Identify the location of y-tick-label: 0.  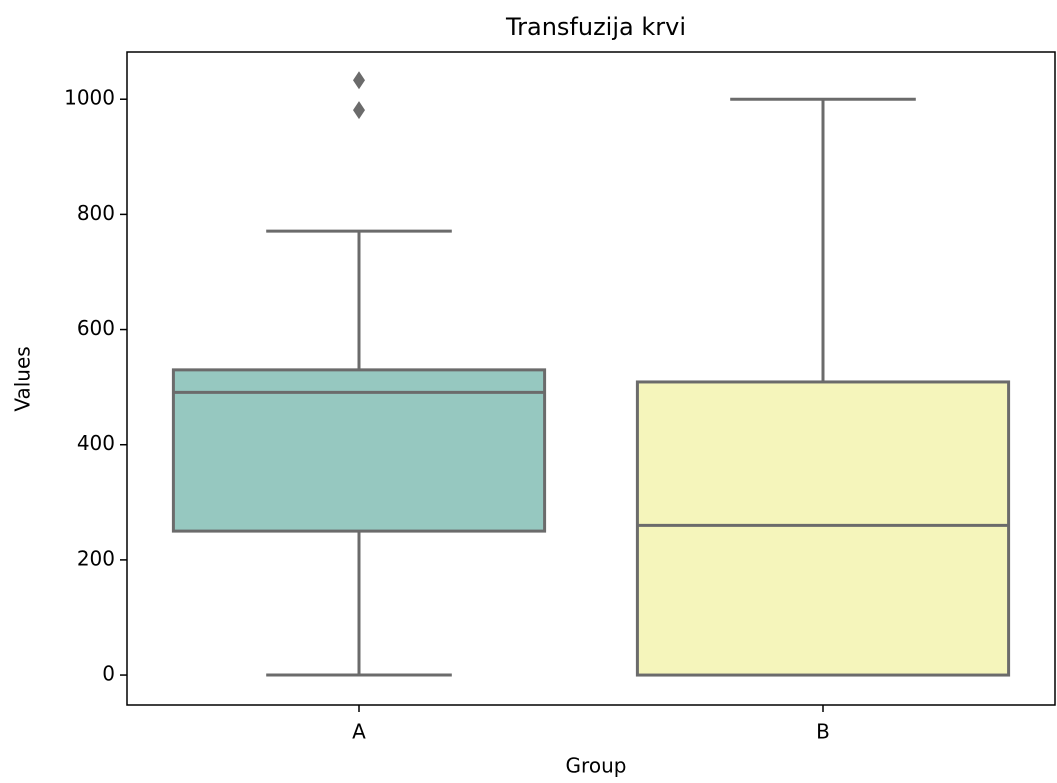
(108, 674).